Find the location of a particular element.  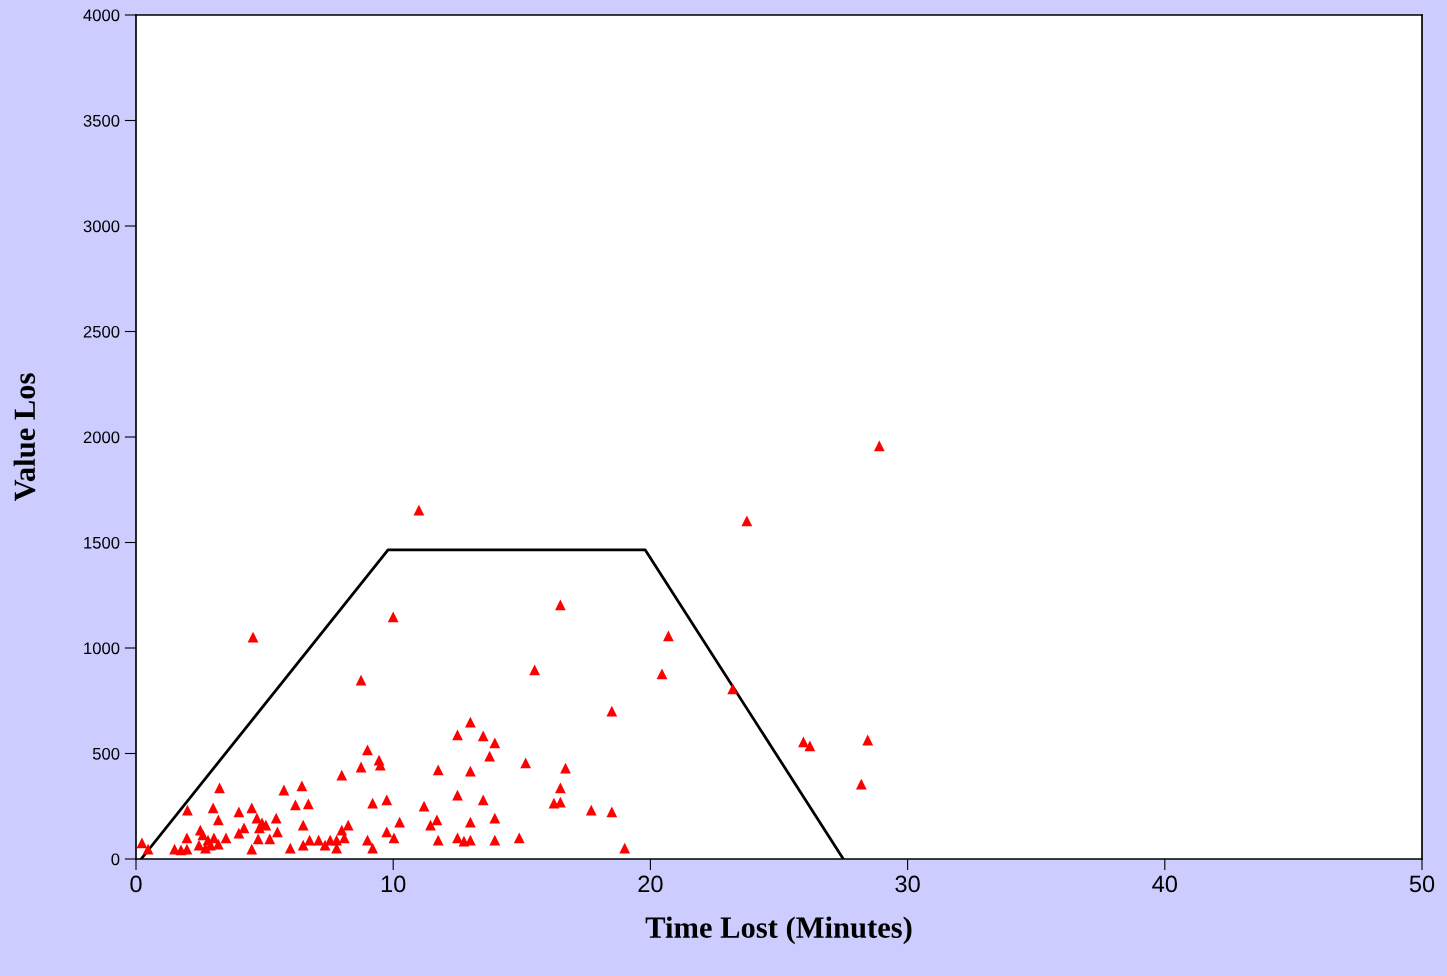

x-tick-label: 50 is located at coordinates (1422, 884).